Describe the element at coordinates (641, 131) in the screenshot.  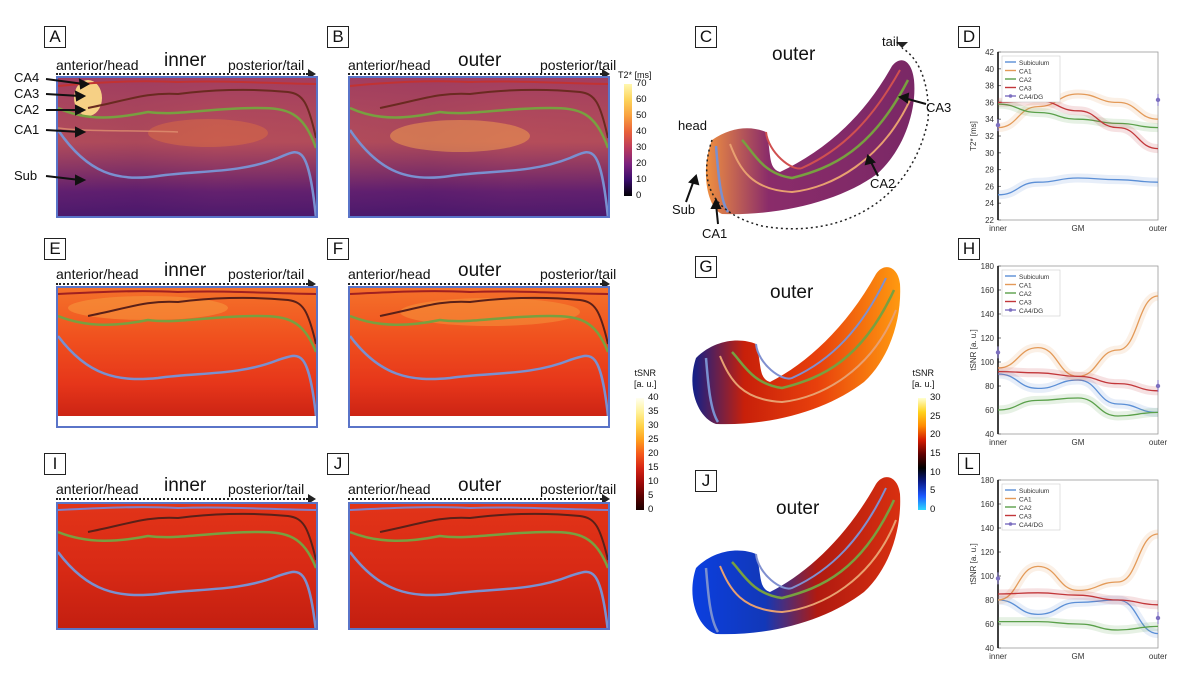
I see `colorbar-t2-tick: 40` at that location.